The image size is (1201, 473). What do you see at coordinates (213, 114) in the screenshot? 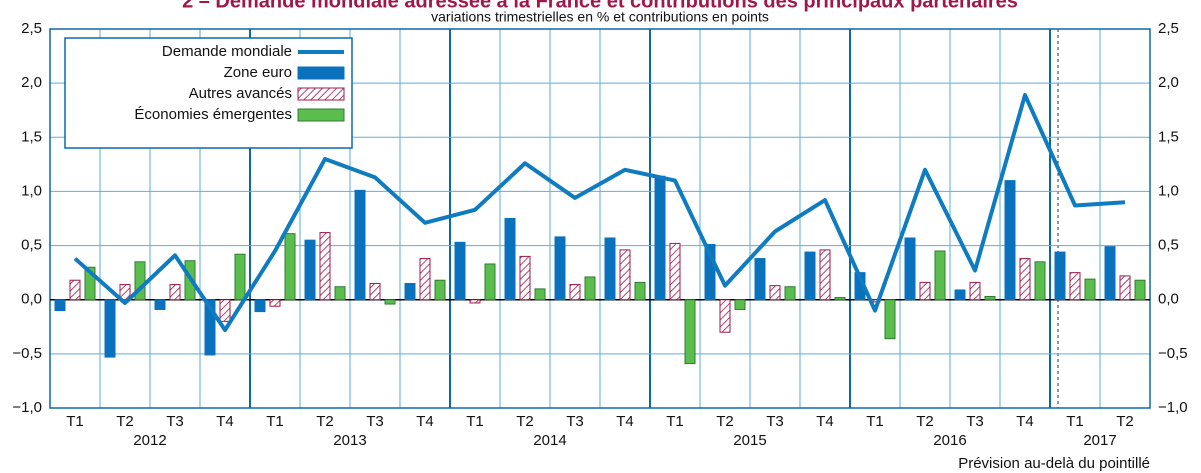
I see `legend-label: Économies émergentes` at bounding box center [213, 114].